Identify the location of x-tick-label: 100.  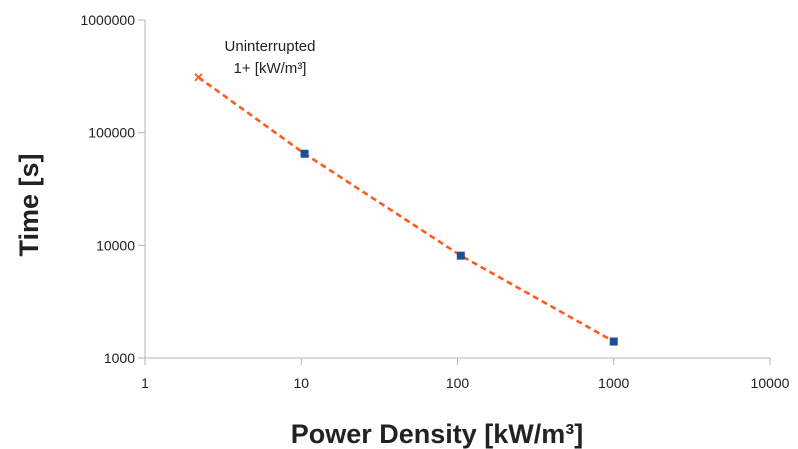
(458, 383).